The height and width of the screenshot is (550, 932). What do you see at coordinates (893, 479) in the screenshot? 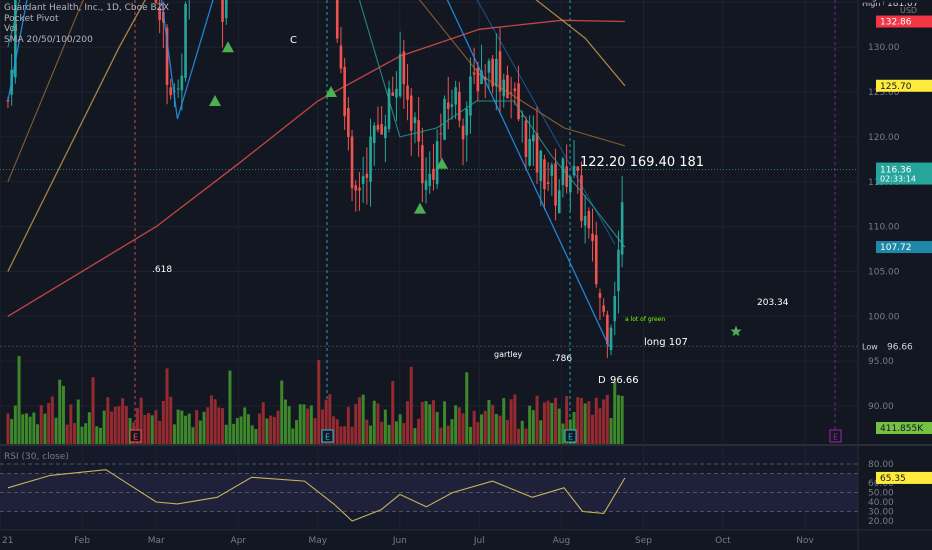
I see `rsi-value: 65.35` at bounding box center [893, 479].